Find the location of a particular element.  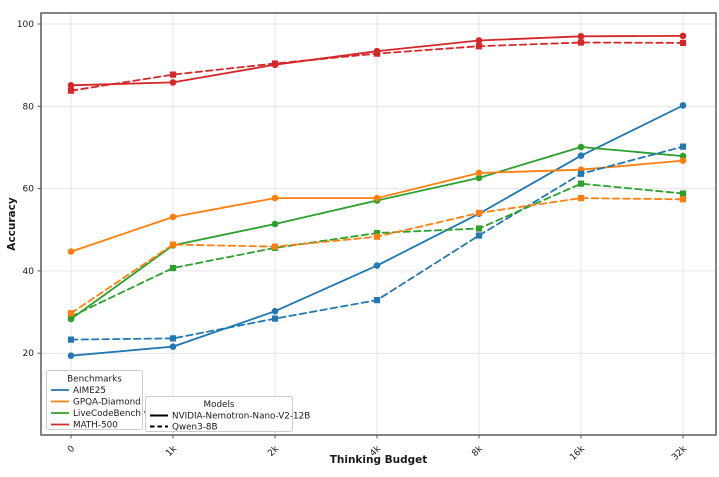

legend-item-label: Qwen3-8B is located at coordinates (195, 428).